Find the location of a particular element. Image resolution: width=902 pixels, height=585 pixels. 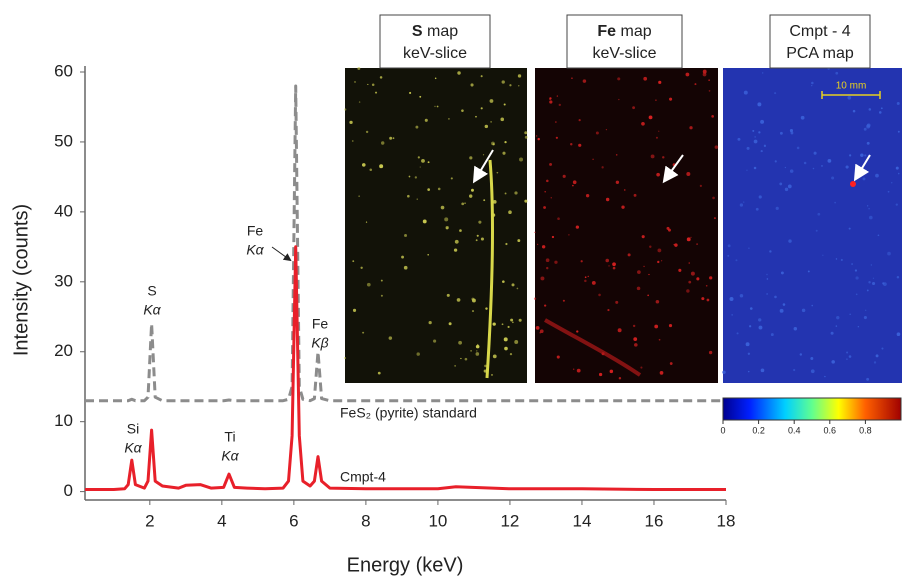

y-axis-title: Intensity (counts) is located at coordinates (21, 280).